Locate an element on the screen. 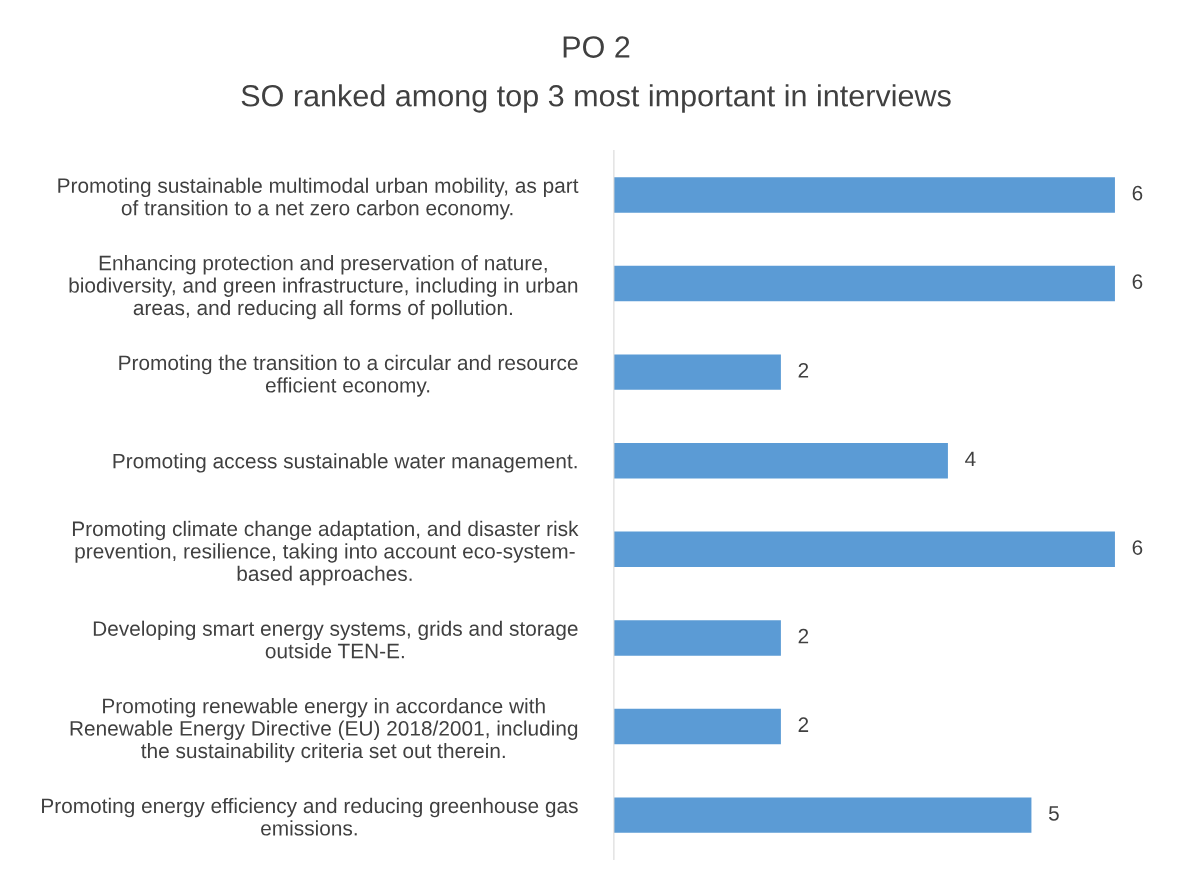  y-tick-label: Enhancing protection and preservation of nature, biodiversity, and green infrastructure, including in urban areas, and reducing all forms of pollution. is located at coordinates (323, 287).